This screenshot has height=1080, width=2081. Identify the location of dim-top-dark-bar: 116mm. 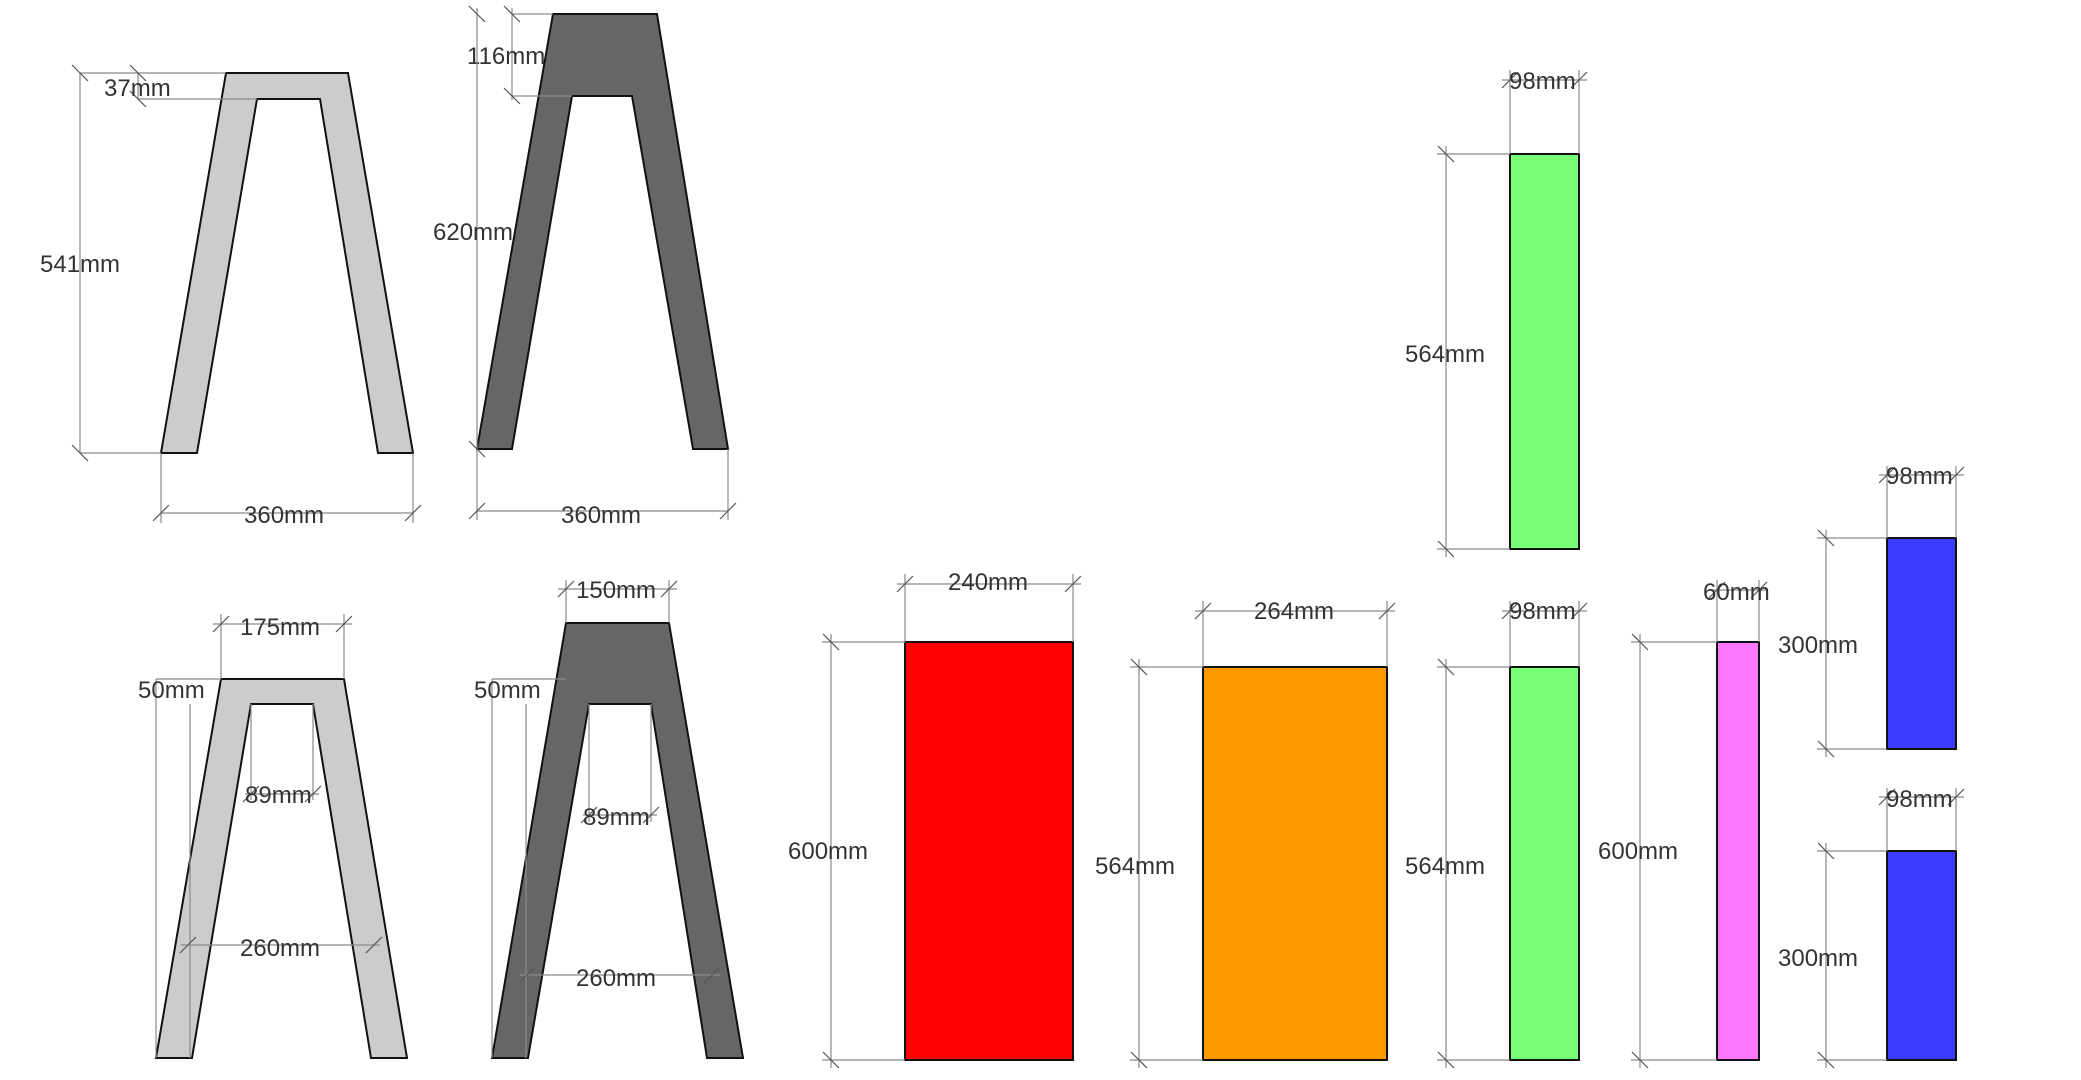
(506, 56).